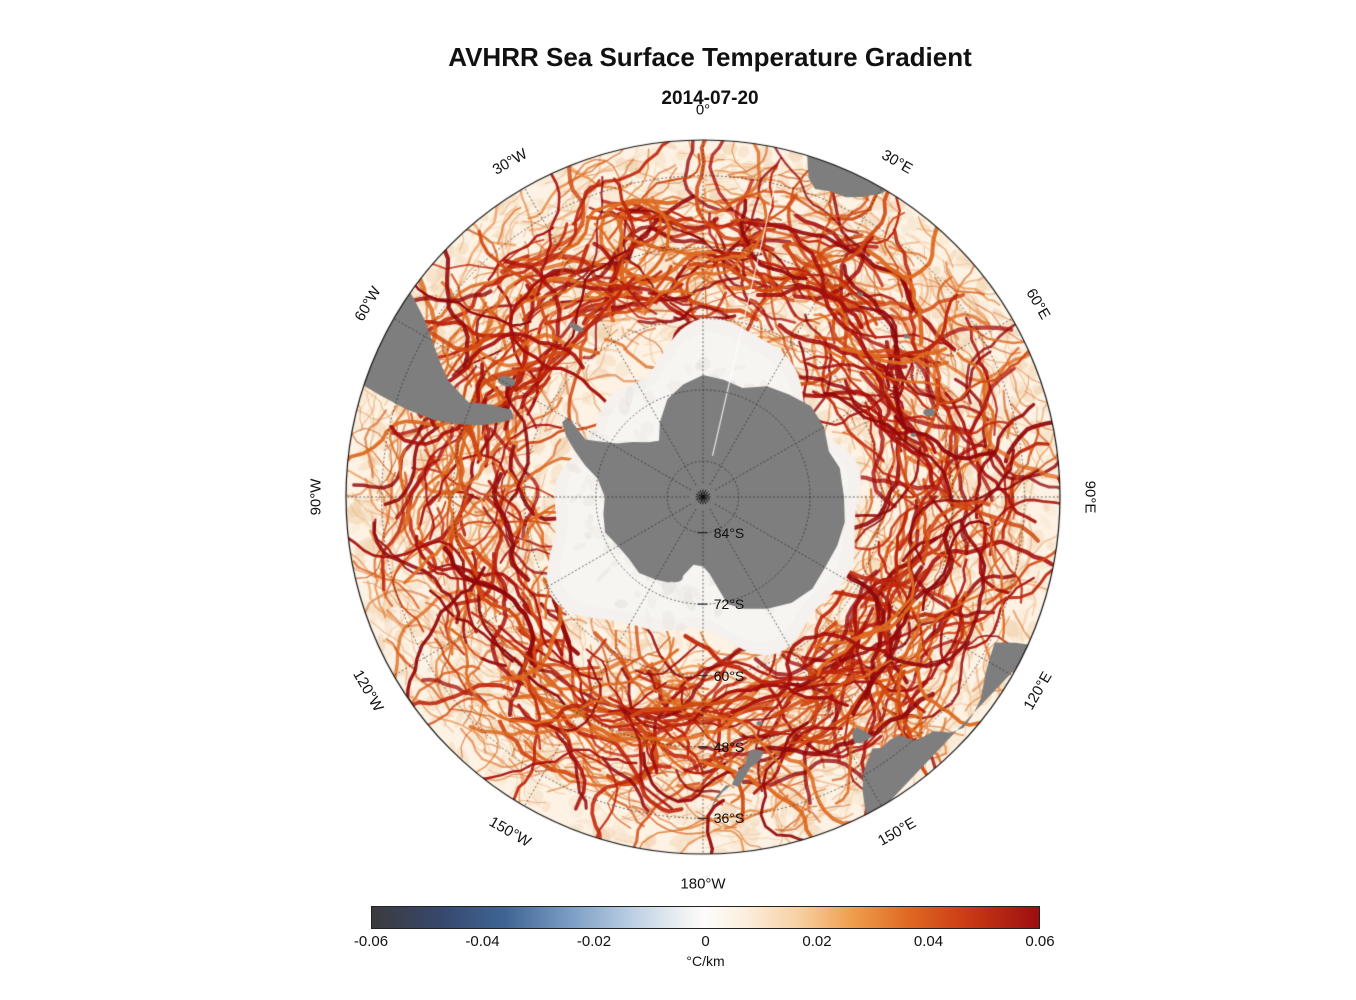  I want to click on colorbar-tick-0.04: 0.04, so click(928, 941).